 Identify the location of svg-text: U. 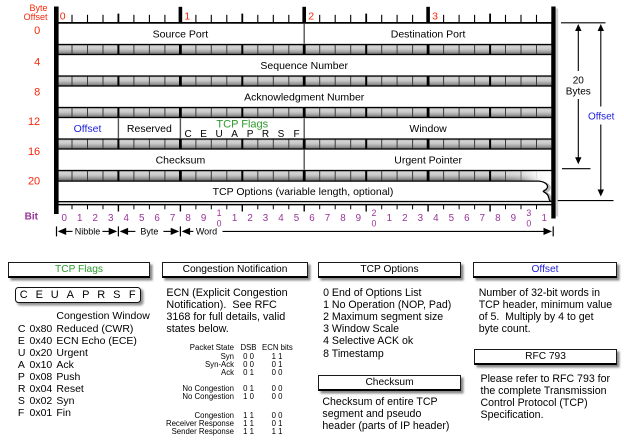
(218, 134).